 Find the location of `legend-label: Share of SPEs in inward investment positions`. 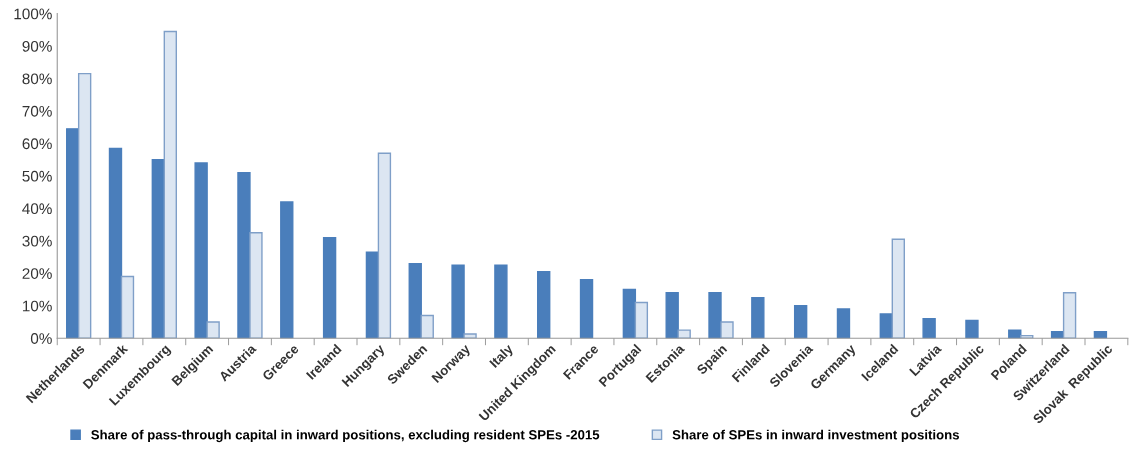

legend-label: Share of SPEs in inward investment positions is located at coordinates (815, 436).